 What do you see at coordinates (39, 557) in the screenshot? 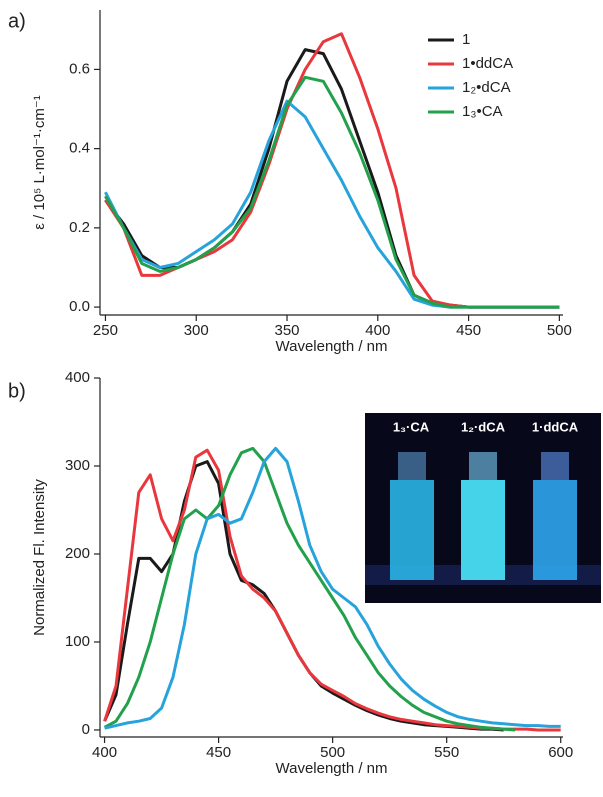
I see `y-axis-label: Normalized Fl. Intensity` at bounding box center [39, 557].